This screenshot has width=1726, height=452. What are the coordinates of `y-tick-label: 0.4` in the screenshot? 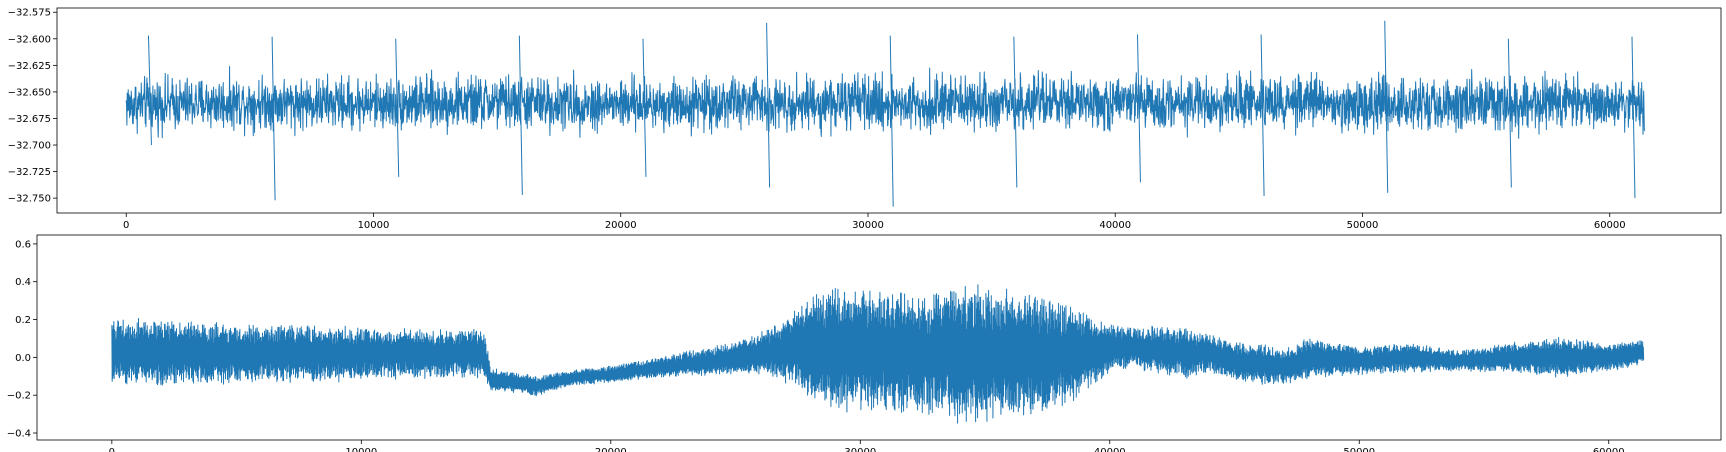 It's located at (23, 282).